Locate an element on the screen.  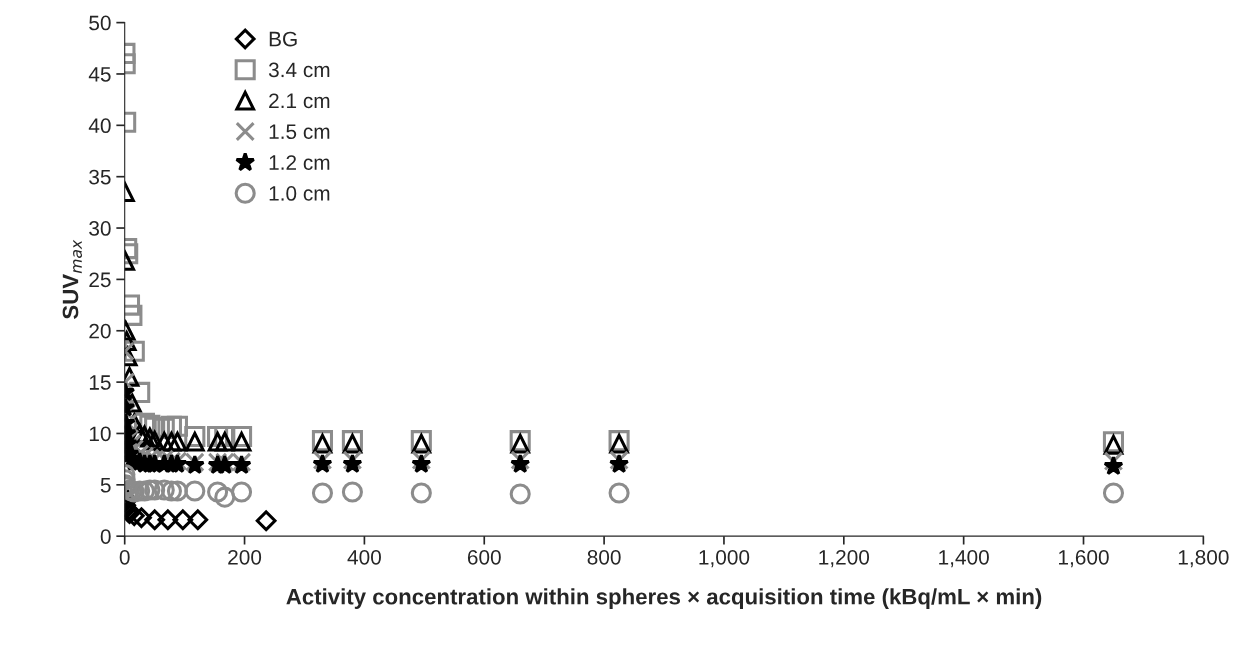
legend-label: 2.1 cm is located at coordinates (299, 101).